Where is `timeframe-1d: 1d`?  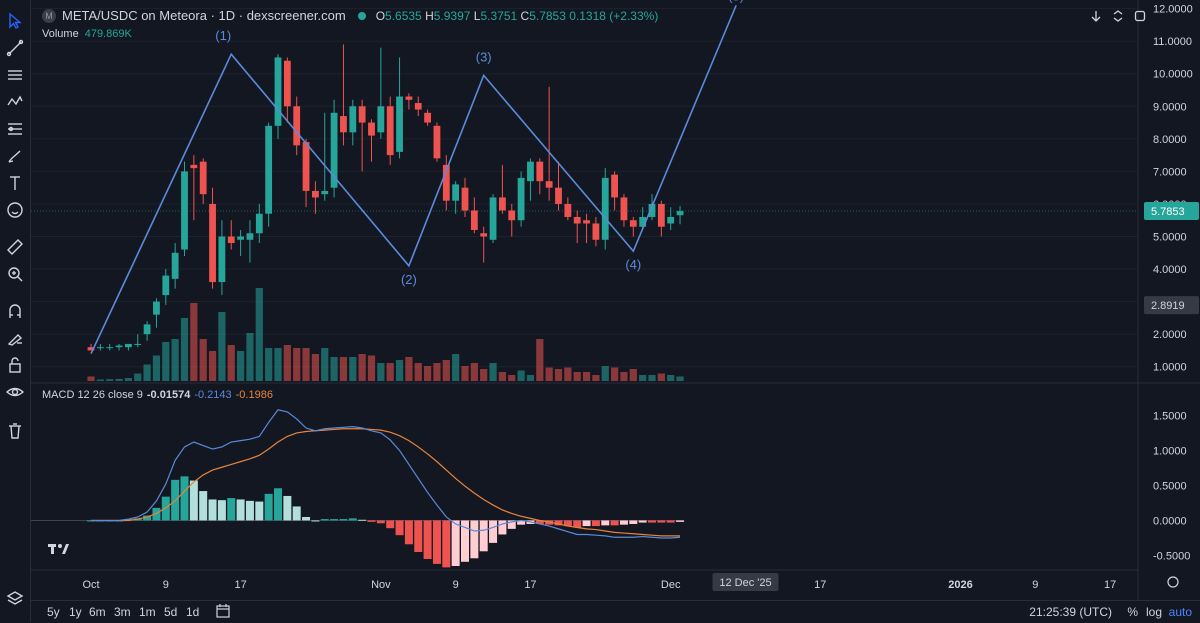
timeframe-1d: 1d is located at coordinates (193, 612).